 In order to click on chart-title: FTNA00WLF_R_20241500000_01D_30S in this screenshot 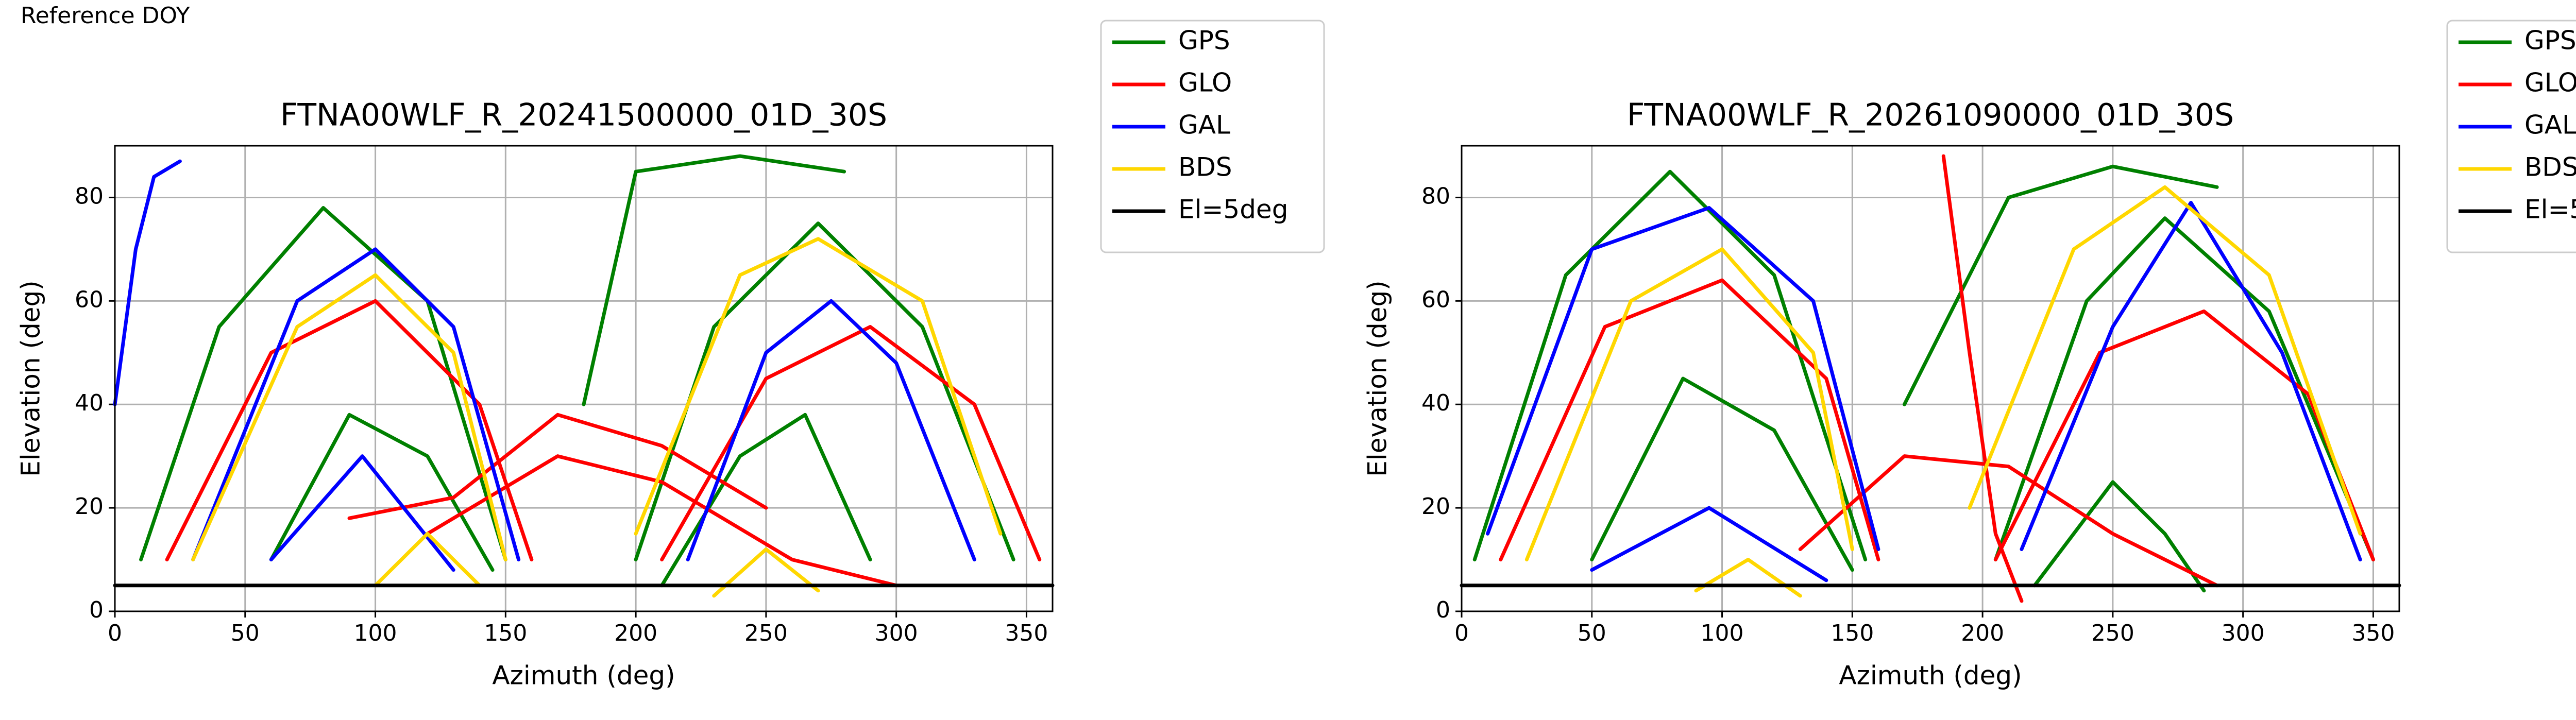, I will do `click(583, 115)`.